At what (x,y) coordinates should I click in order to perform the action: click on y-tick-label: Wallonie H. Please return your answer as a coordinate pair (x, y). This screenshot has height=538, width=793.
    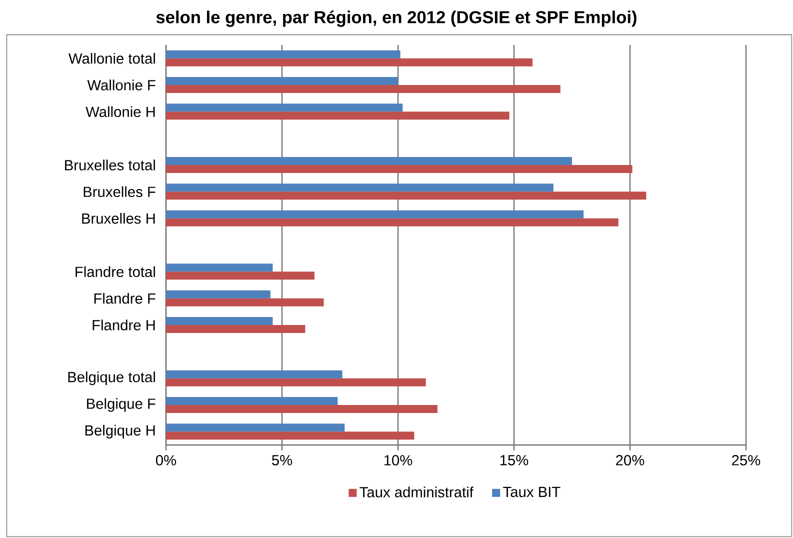
    Looking at the image, I should click on (120, 112).